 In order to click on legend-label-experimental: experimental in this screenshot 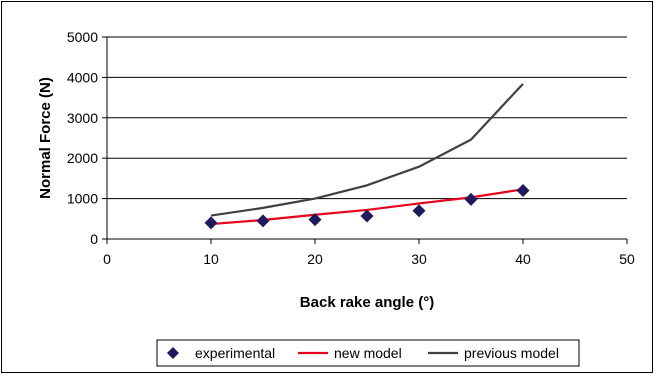, I will do `click(235, 353)`.